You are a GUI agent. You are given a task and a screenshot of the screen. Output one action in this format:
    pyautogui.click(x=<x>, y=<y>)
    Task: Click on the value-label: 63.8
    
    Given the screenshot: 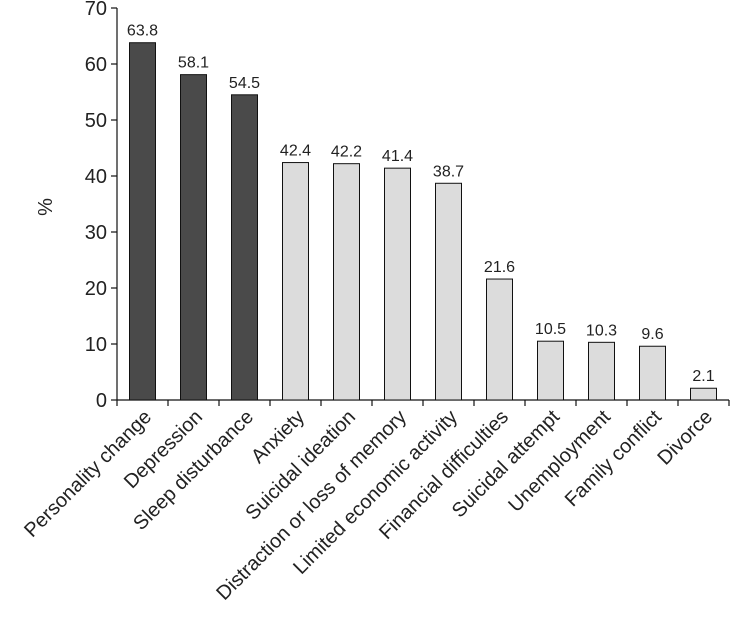 What is the action you would take?
    pyautogui.click(x=142, y=31)
    